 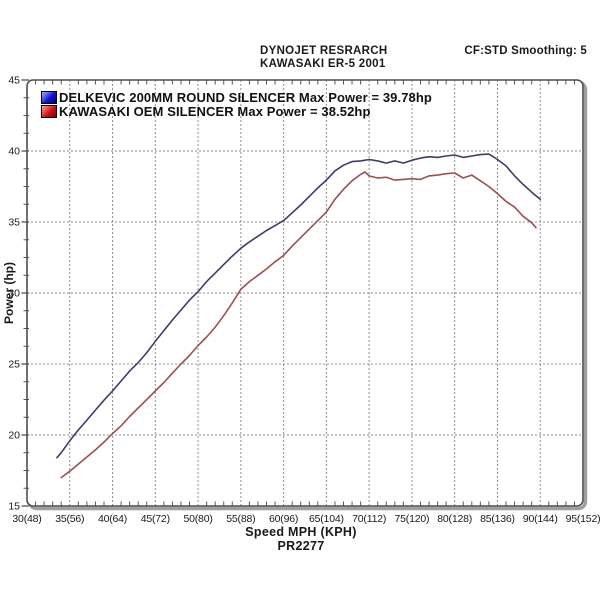 I want to click on y-tick-label: 30, so click(x=14, y=294).